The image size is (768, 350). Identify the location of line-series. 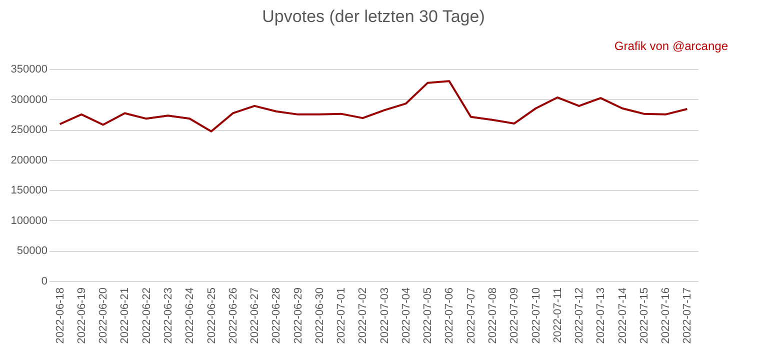
(373, 106).